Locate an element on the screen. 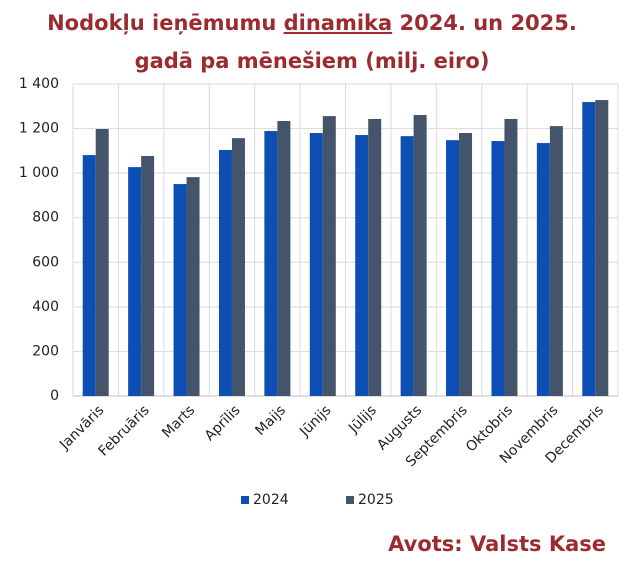 The height and width of the screenshot is (574, 624). legend-label: 2025 is located at coordinates (376, 500).